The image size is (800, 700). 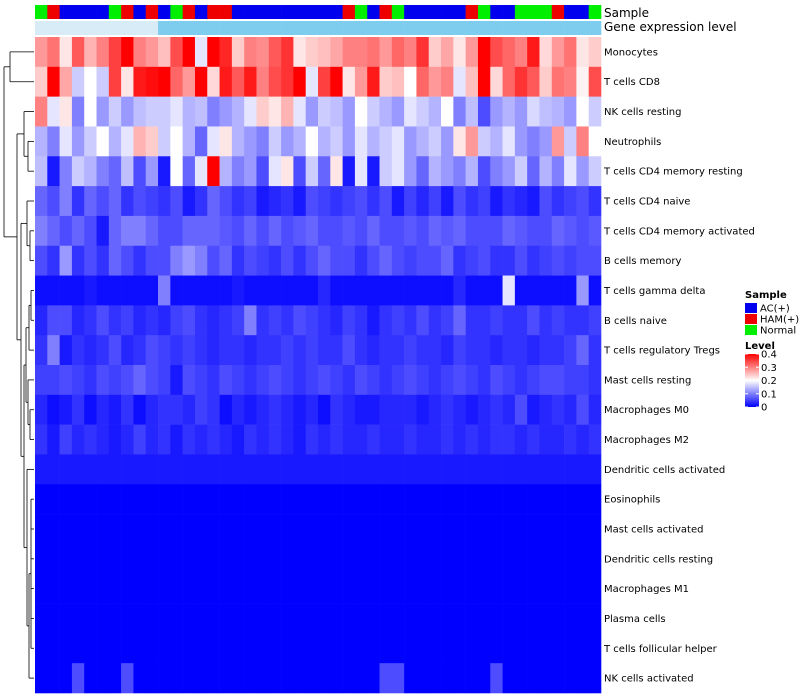 I want to click on row-dendrogram, so click(x=18, y=365).